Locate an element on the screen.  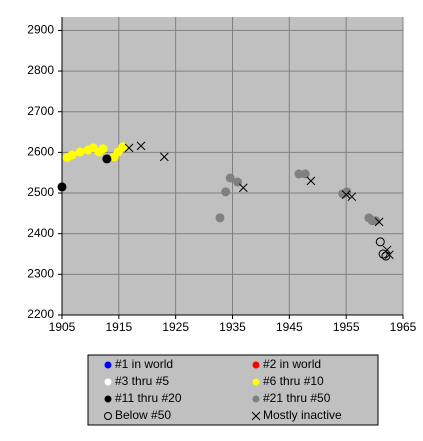
legend-box is located at coordinates (233, 390).